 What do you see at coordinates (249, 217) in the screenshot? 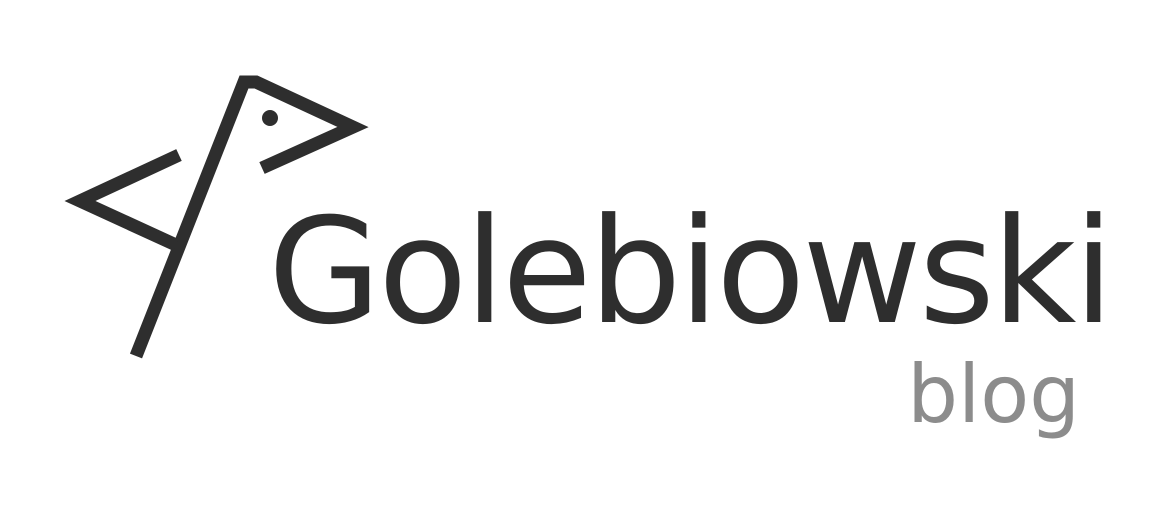
I see `bird-head-outline` at bounding box center [249, 217].